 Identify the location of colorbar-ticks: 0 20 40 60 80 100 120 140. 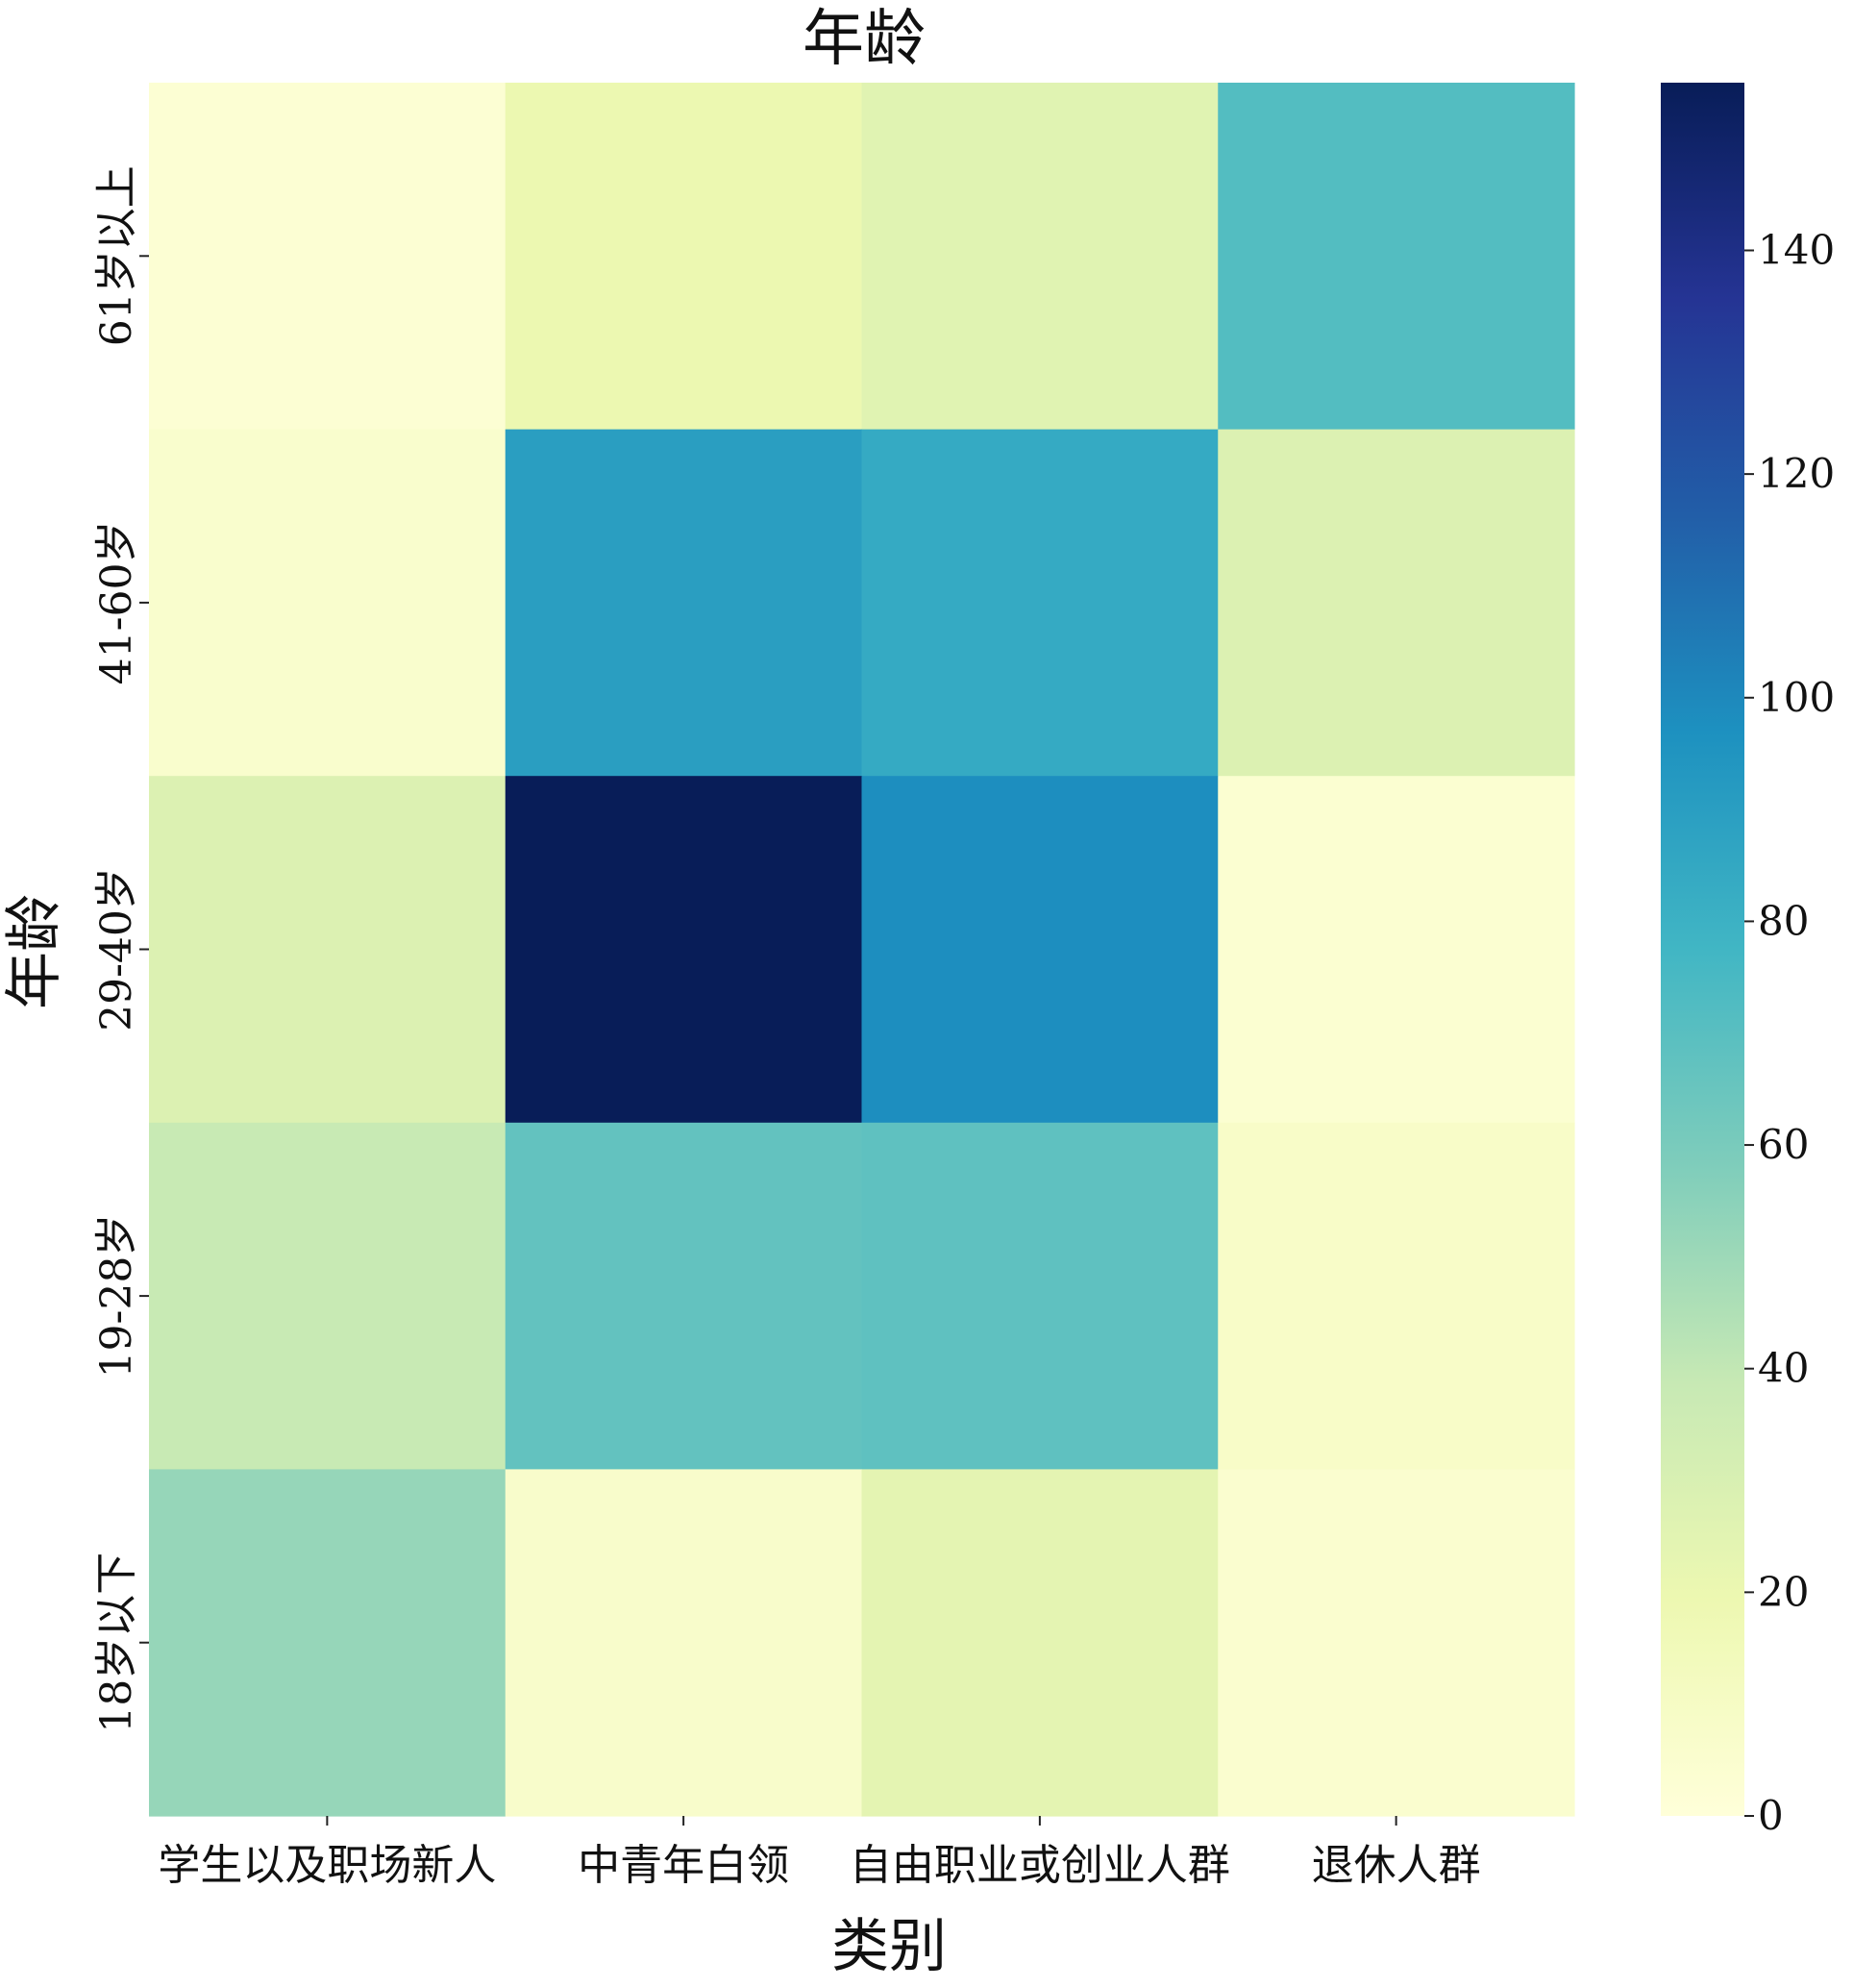
(1789, 1032).